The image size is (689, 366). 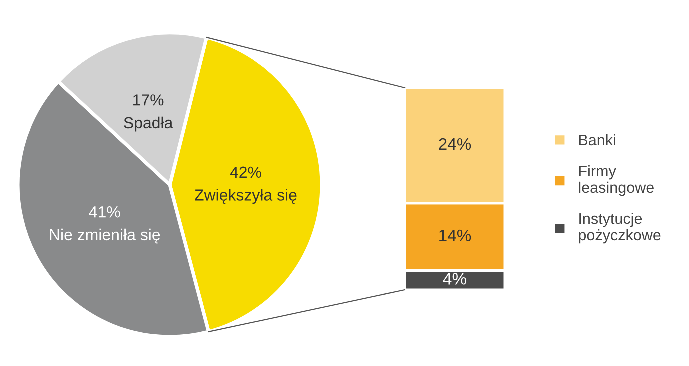 I want to click on legend-label: Firmy leasingowe, so click(x=616, y=180).